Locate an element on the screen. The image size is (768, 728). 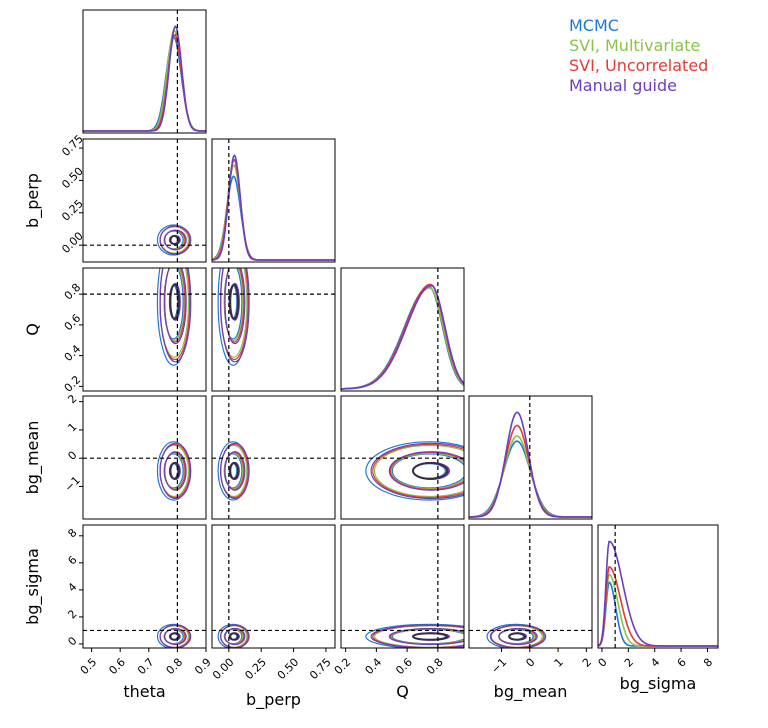
panel-theta-vs-b_perp: 0.00 0.25 0.50 0.75 is located at coordinates (133, 197).